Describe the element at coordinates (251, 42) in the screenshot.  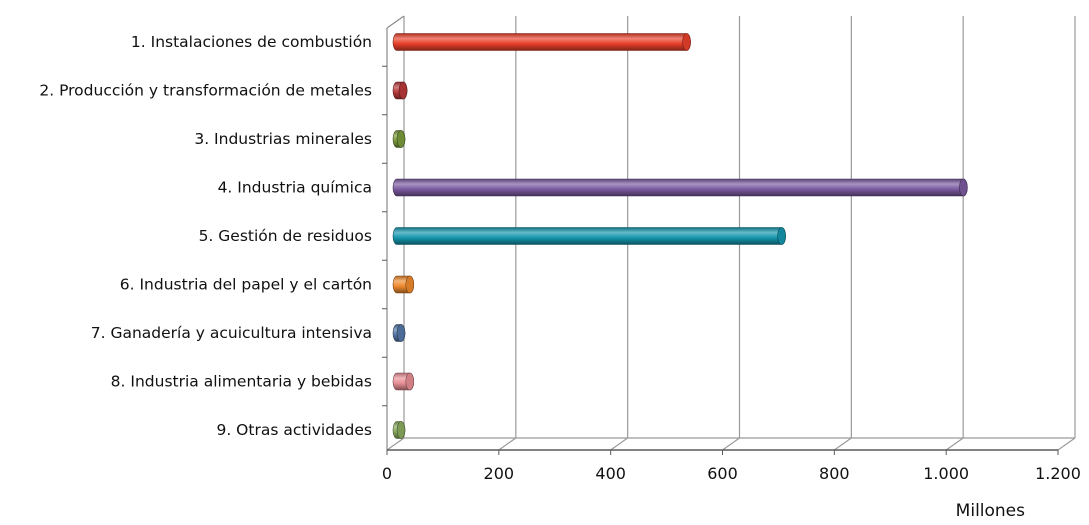
I see `category-label: 1. Instalaciones de combustión` at that location.